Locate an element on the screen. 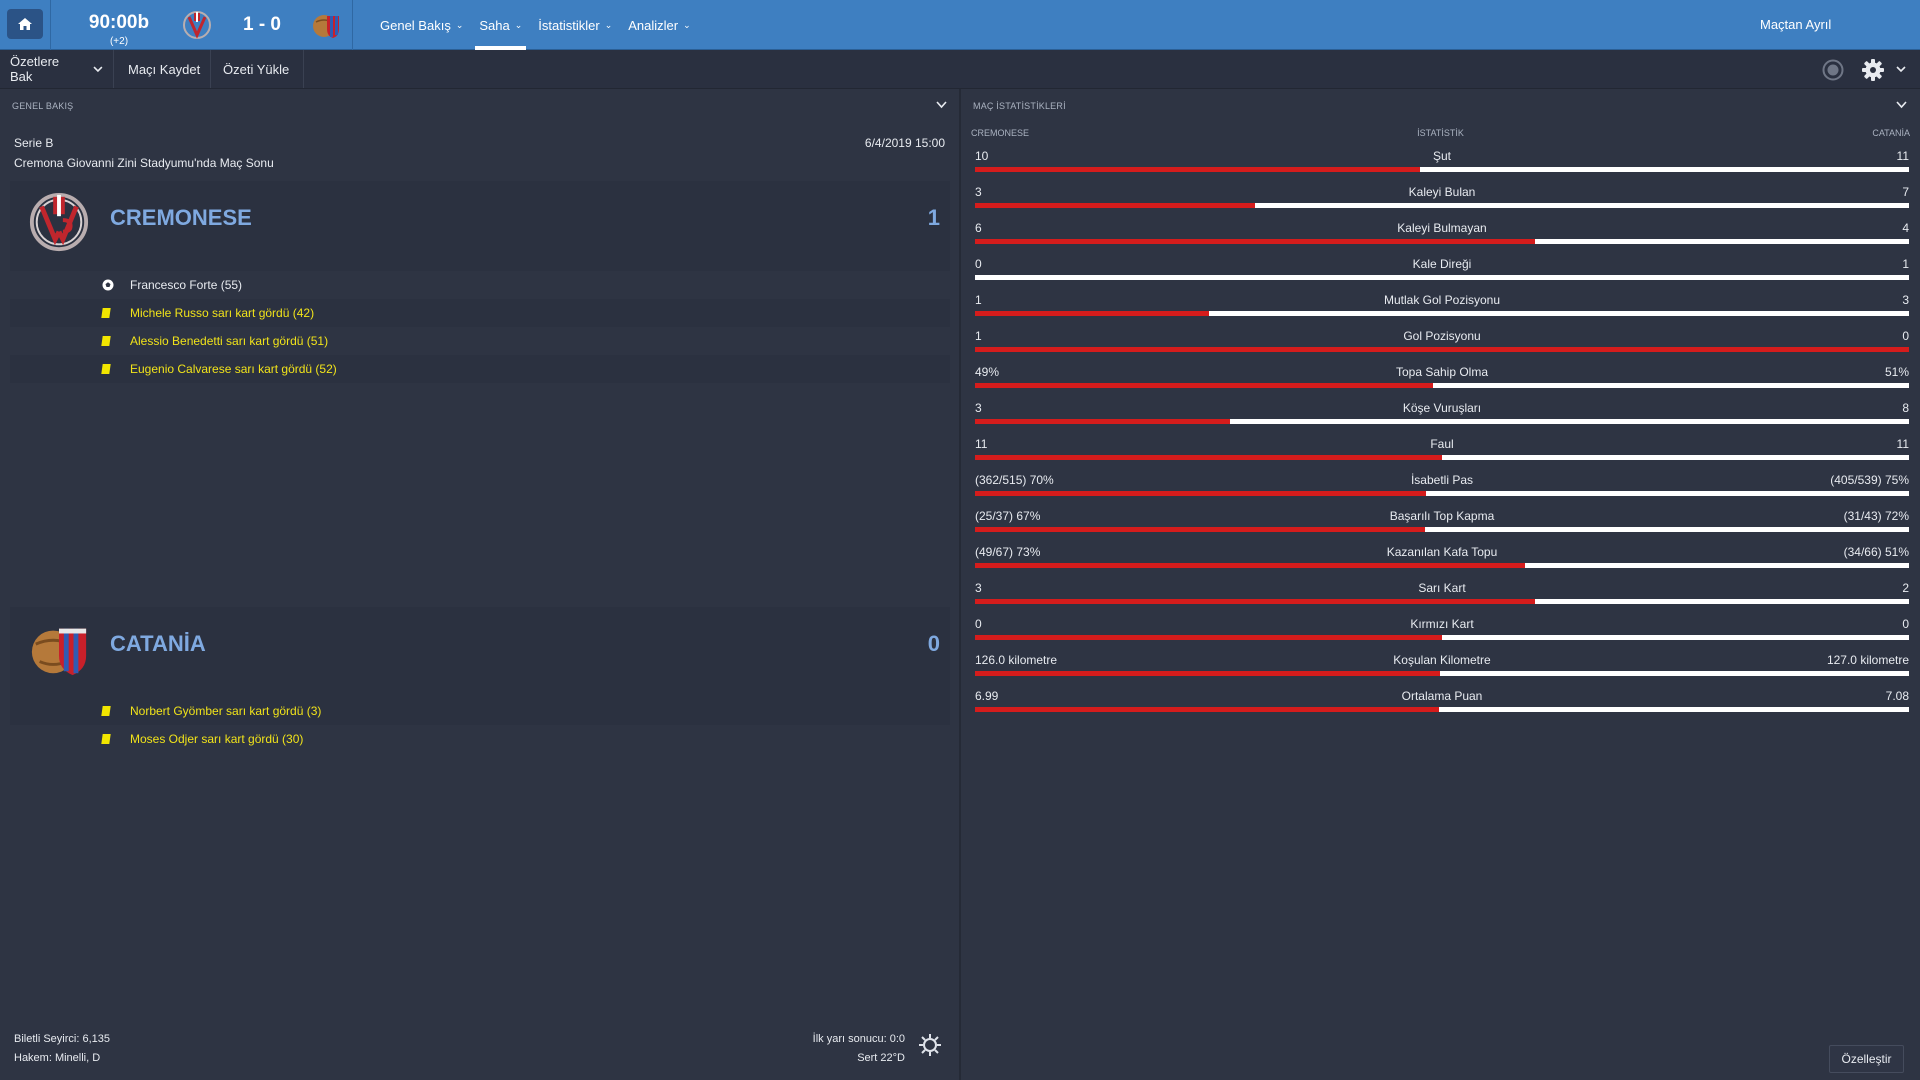 This screenshot has height=1080, width=1920. stat-label: Topa Sahip Olma is located at coordinates (1442, 372).